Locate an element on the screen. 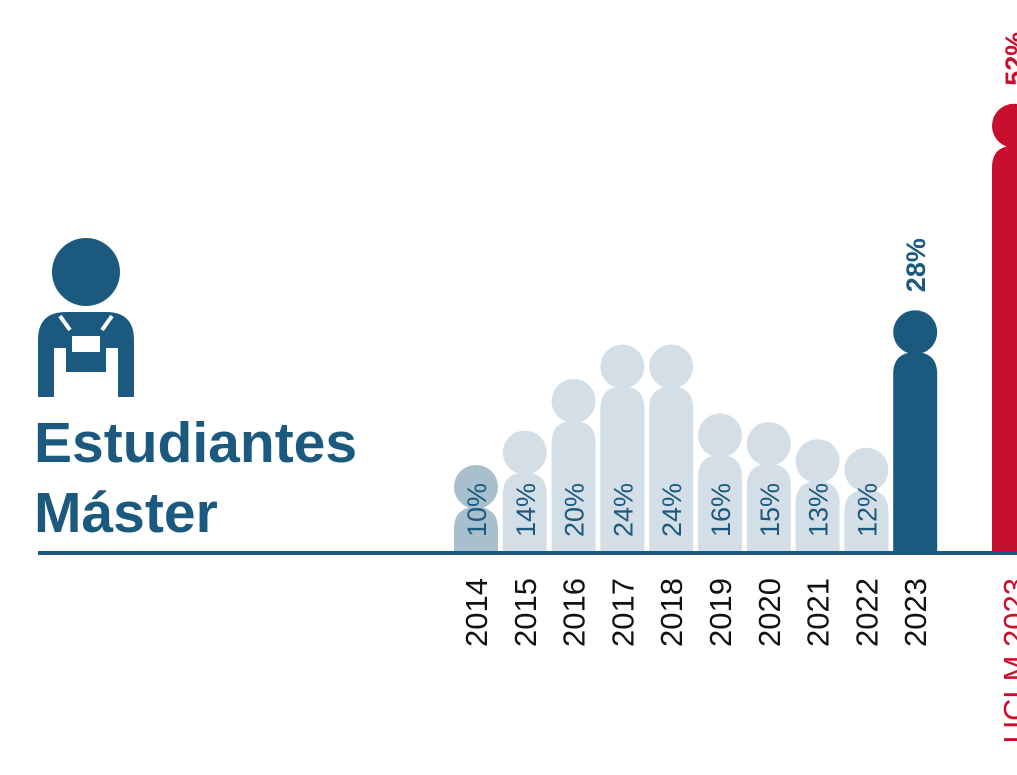  value-label: 15% is located at coordinates (770, 510).